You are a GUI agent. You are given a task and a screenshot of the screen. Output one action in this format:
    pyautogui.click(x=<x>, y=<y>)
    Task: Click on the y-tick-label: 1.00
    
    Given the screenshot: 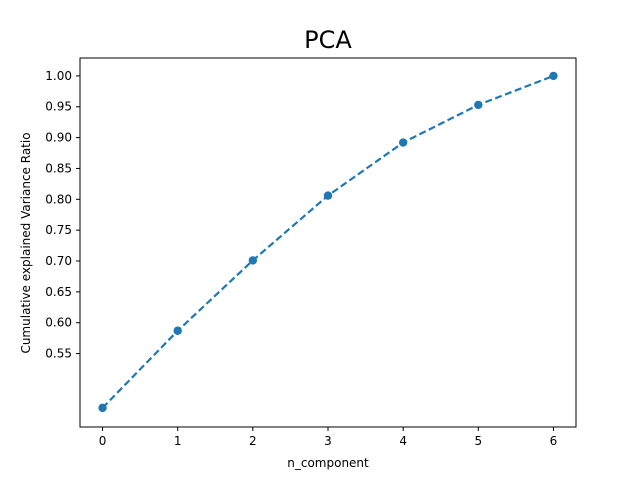 What is the action you would take?
    pyautogui.click(x=58, y=76)
    